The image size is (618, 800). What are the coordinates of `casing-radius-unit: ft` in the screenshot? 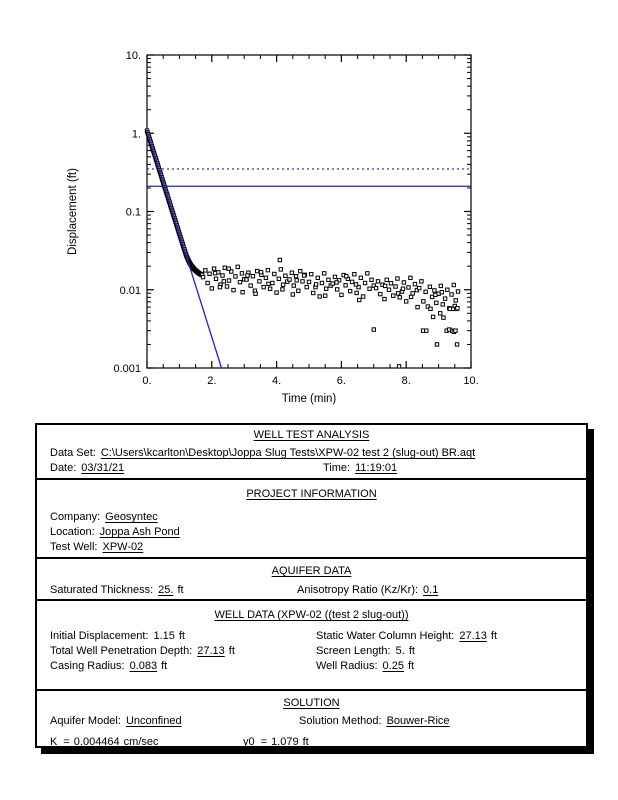 It's located at (164, 666).